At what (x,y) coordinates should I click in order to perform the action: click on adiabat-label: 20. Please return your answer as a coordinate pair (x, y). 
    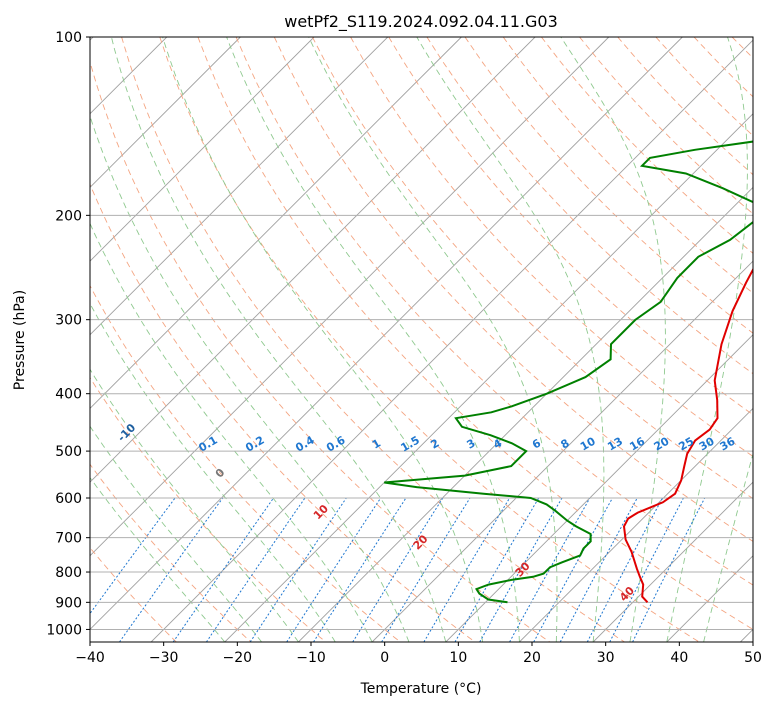
    Looking at the image, I should click on (421, 542).